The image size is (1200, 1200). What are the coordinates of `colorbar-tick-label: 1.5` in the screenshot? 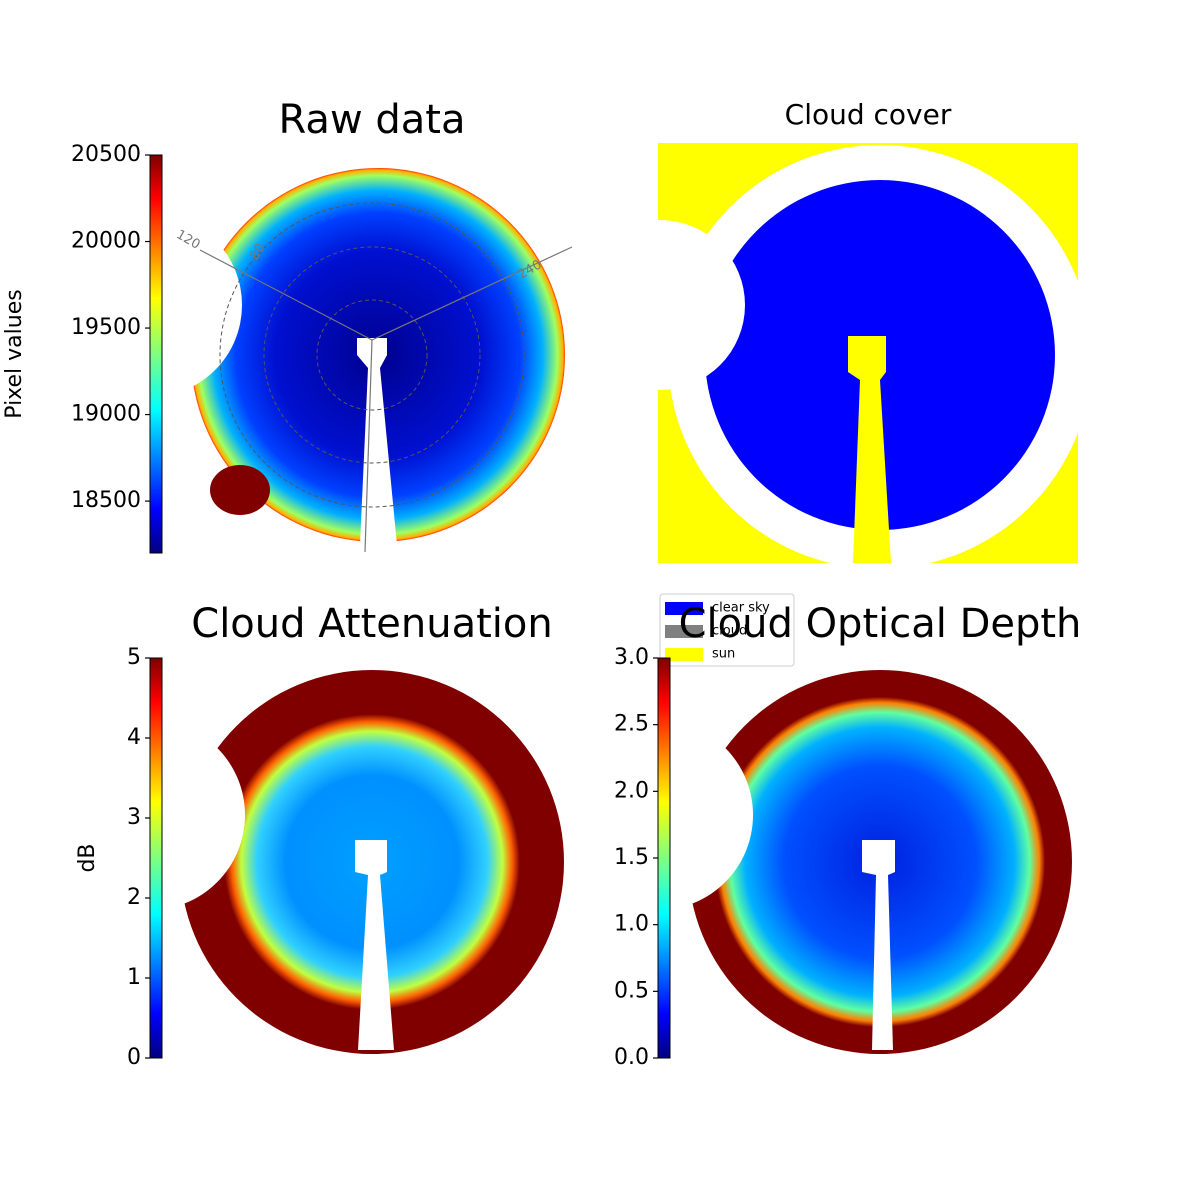 It's located at (631, 857).